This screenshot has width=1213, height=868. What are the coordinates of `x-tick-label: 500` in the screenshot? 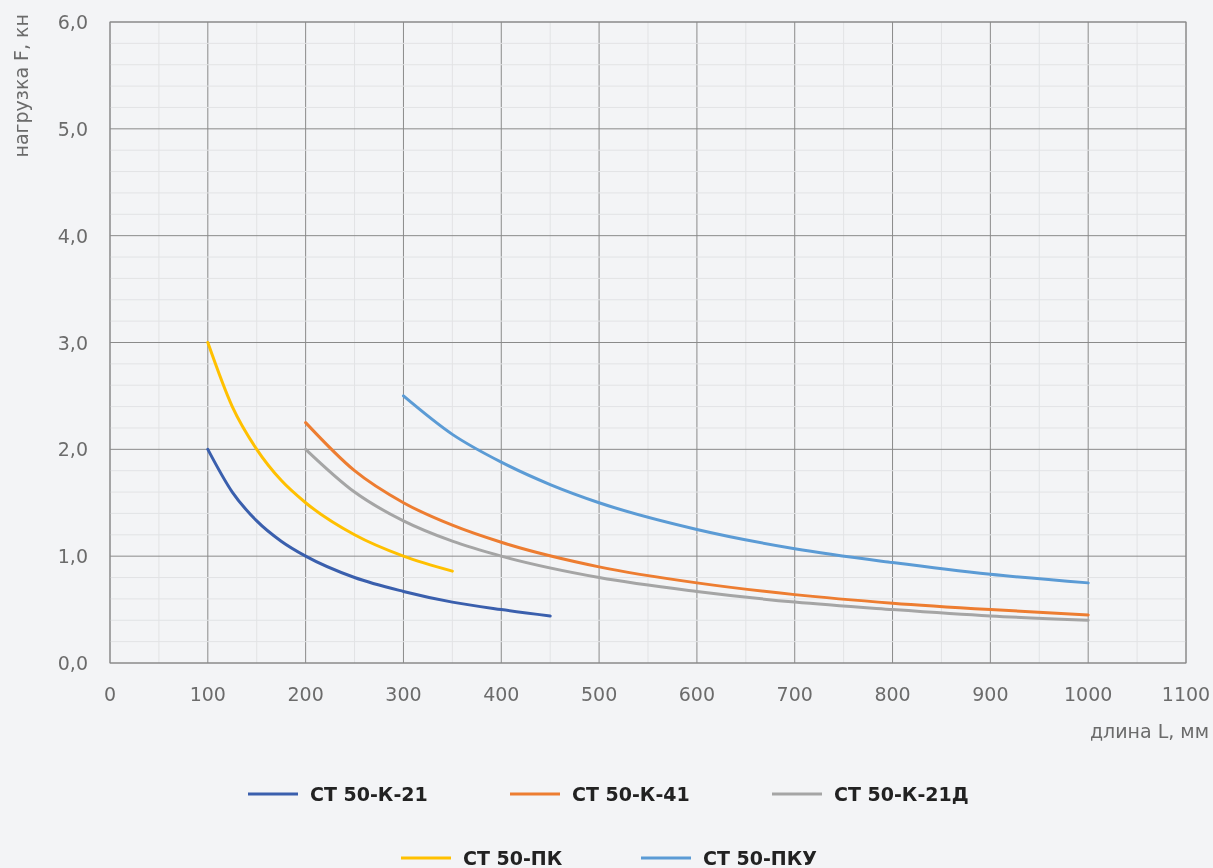 It's located at (599, 694).